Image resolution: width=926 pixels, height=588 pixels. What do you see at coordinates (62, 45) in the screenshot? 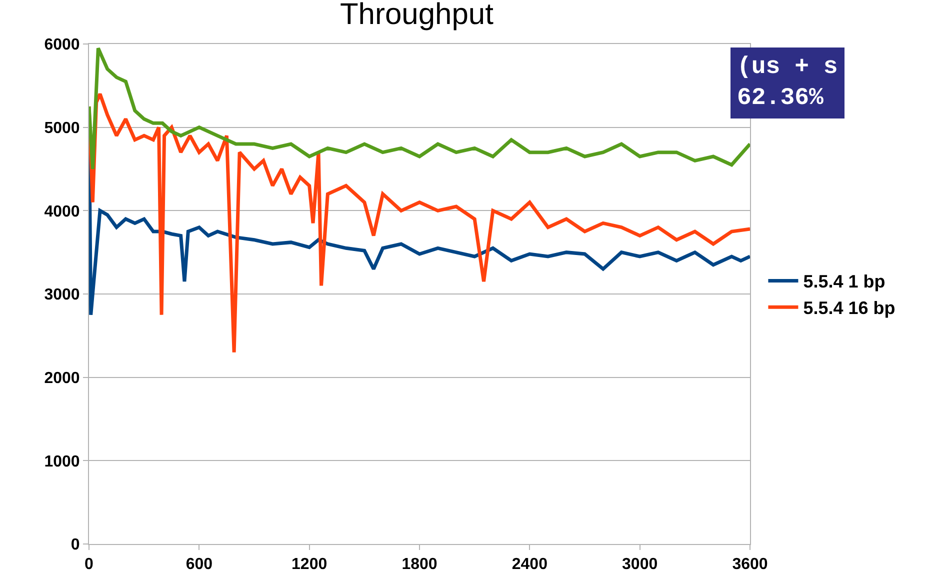
I see `y-tick-label: 6000` at bounding box center [62, 45].